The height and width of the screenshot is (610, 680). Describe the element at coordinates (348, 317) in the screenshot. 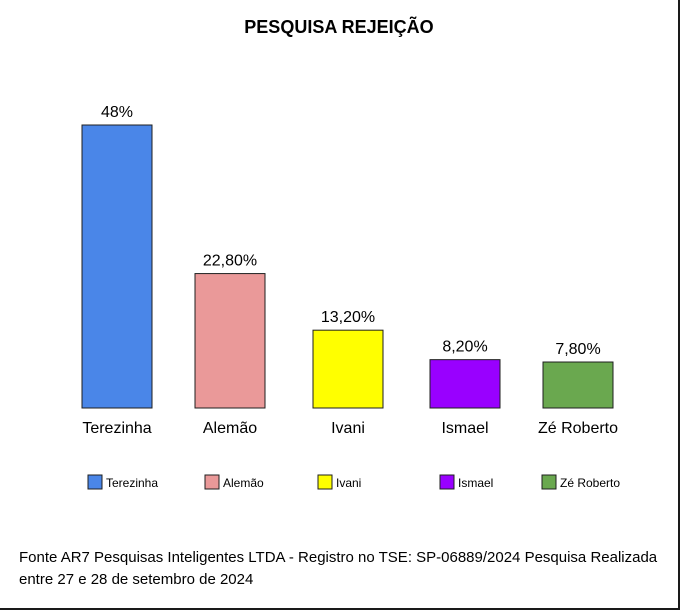

I see `value-label-ivani: 13,20%` at that location.